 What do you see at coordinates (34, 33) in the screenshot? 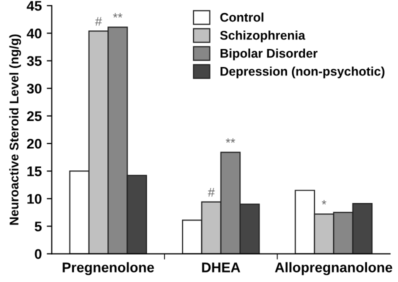
I see `y-tick-label: 40` at bounding box center [34, 33].